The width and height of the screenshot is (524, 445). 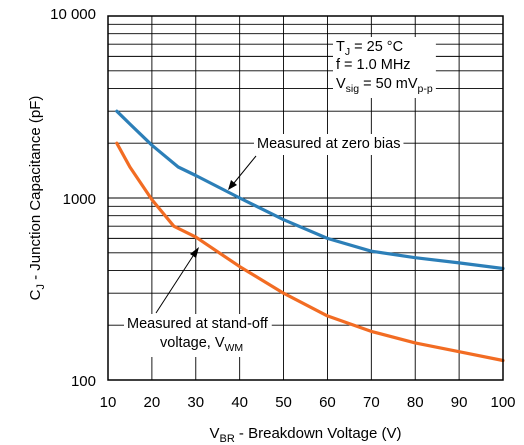 What do you see at coordinates (369, 48) in the screenshot?
I see `condition-temperature: TJ = 25 °C` at bounding box center [369, 48].